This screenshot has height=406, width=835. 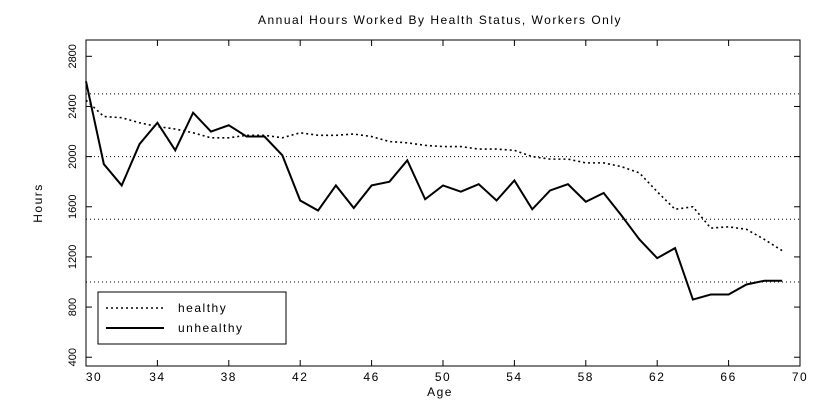 What do you see at coordinates (94, 377) in the screenshot?
I see `x-tick-label: 30` at bounding box center [94, 377].